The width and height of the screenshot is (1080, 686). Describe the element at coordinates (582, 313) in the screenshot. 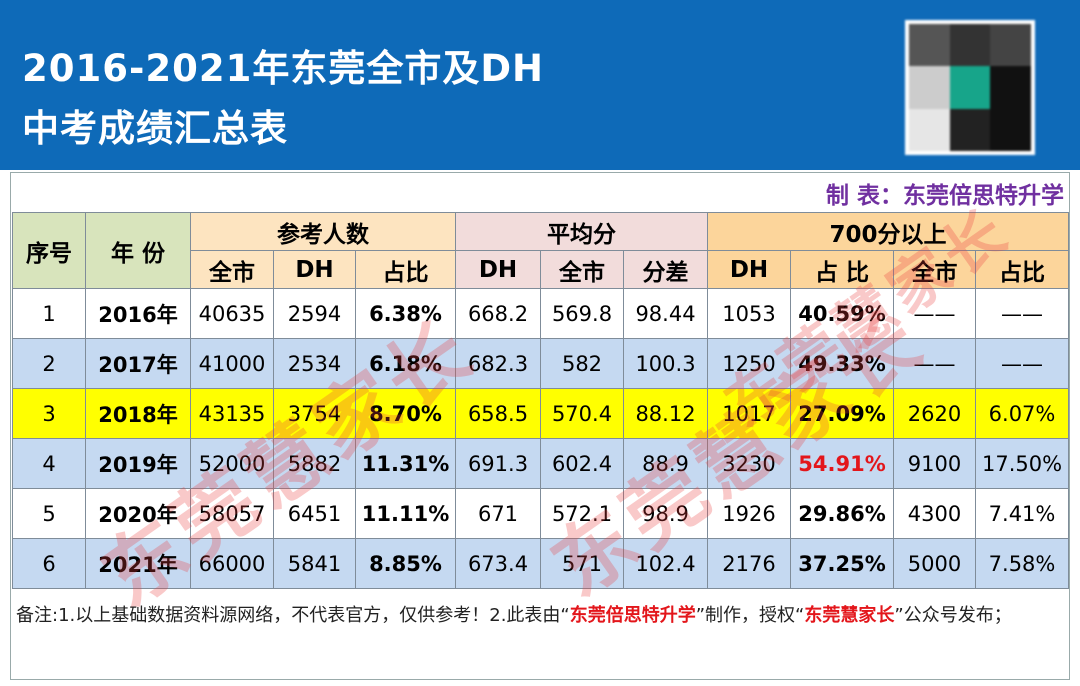

I see `cell: 569.8` at that location.